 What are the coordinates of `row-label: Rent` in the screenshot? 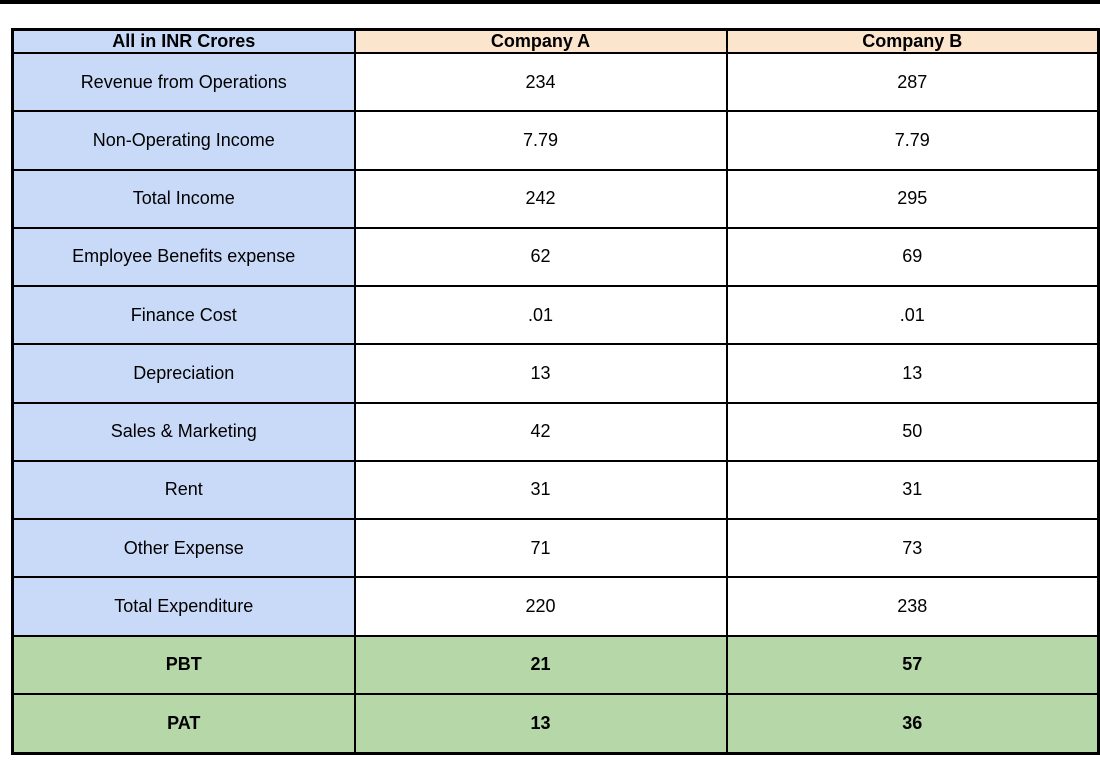 It's located at (183, 490).